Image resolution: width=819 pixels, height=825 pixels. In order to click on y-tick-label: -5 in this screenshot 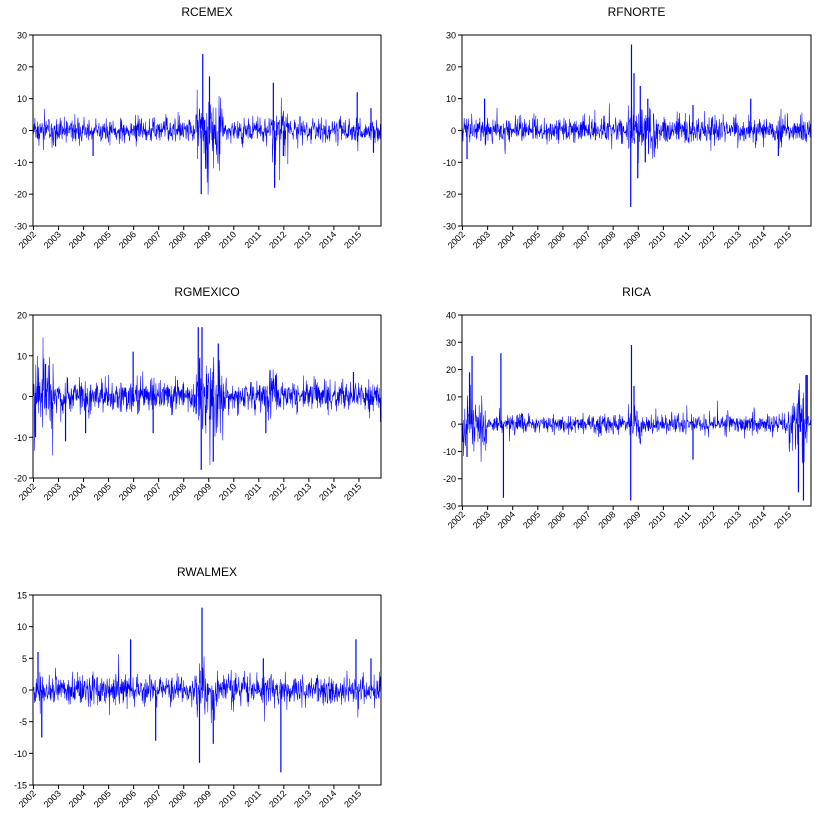, I will do `click(23, 722)`.